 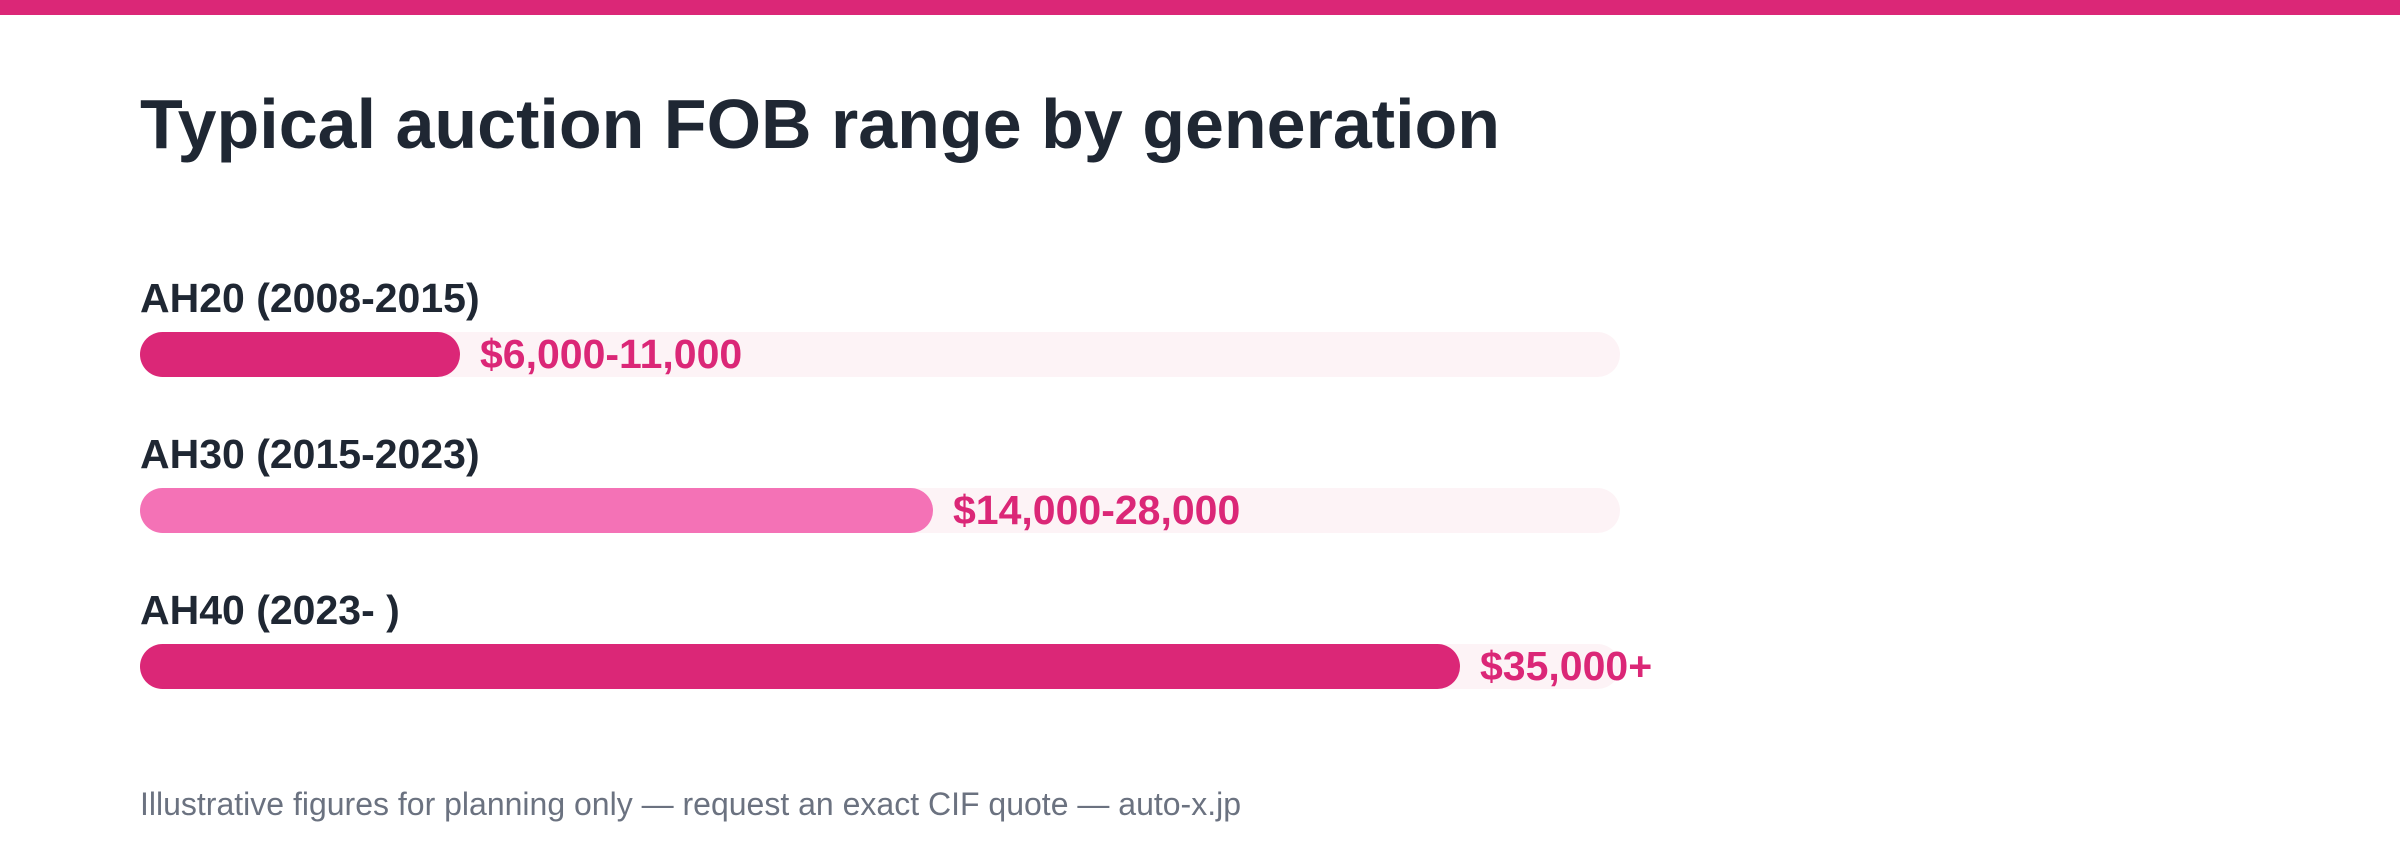 I want to click on category-label: AH40 (2023- ), so click(x=270, y=610).